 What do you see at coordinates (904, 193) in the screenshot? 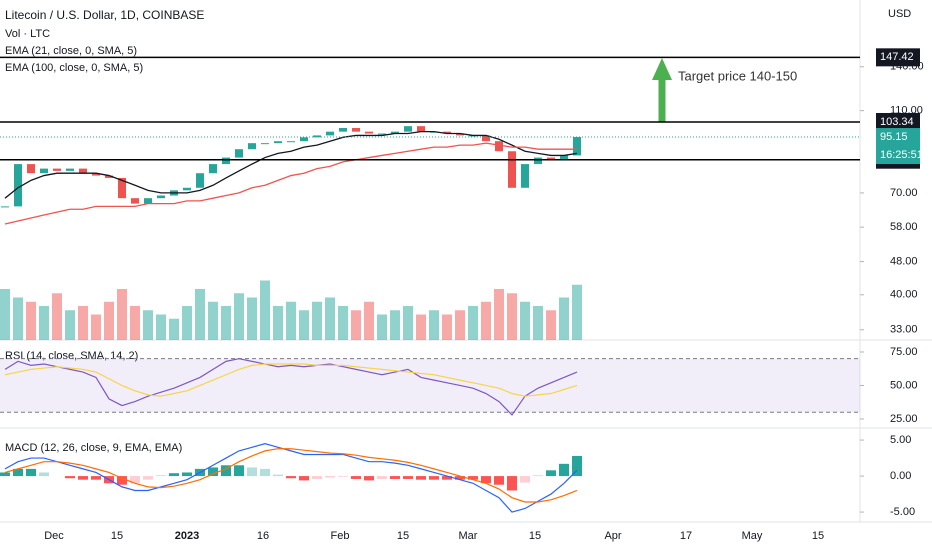
I see `y-tick-label: 70.00` at bounding box center [904, 193].